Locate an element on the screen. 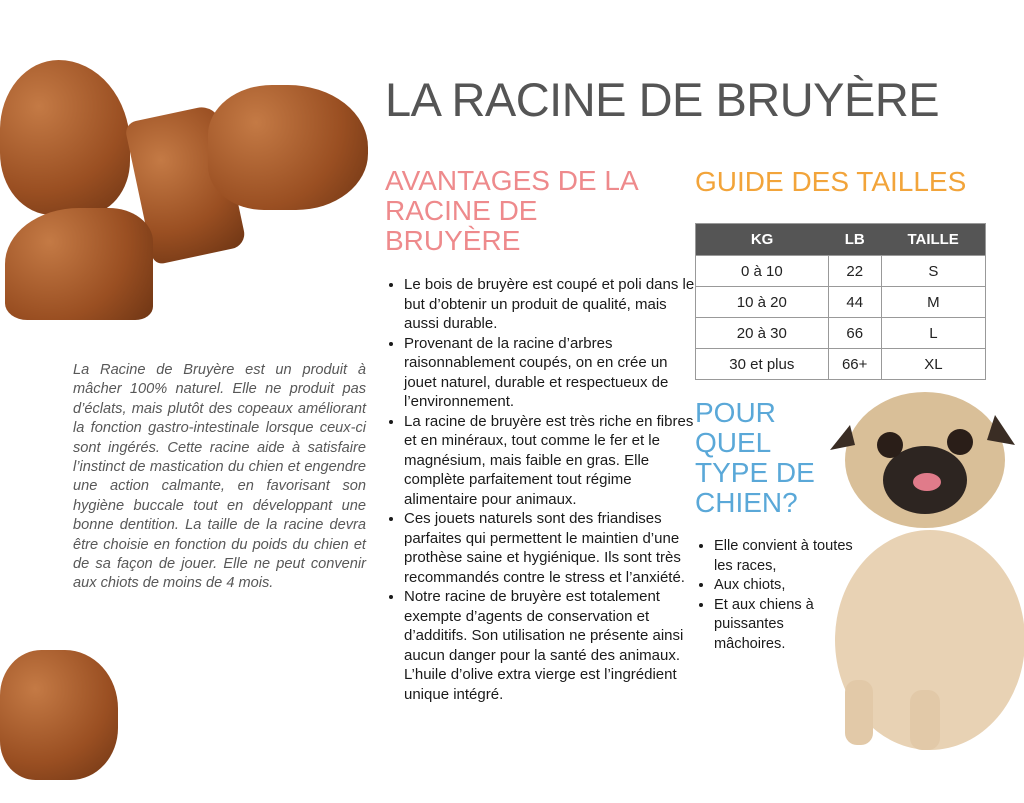 This screenshot has height=803, width=1024. pug-image is located at coordinates (927, 571).